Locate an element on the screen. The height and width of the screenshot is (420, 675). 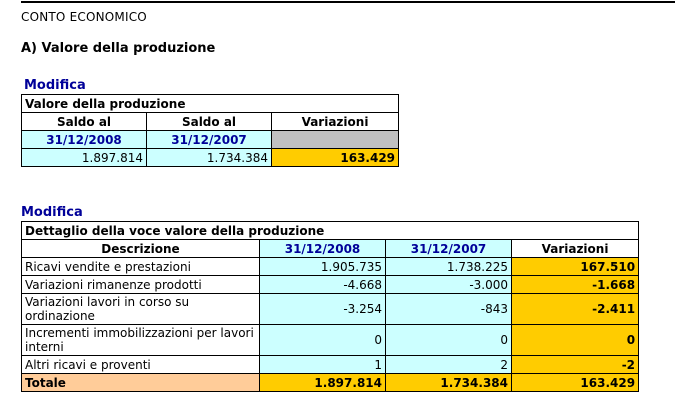
row-value-2008: -3.254 is located at coordinates (322, 309).